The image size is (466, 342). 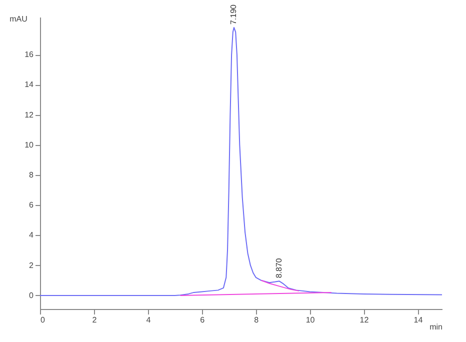 What do you see at coordinates (311, 320) in the screenshot?
I see `x-tick-label: 10` at bounding box center [311, 320].